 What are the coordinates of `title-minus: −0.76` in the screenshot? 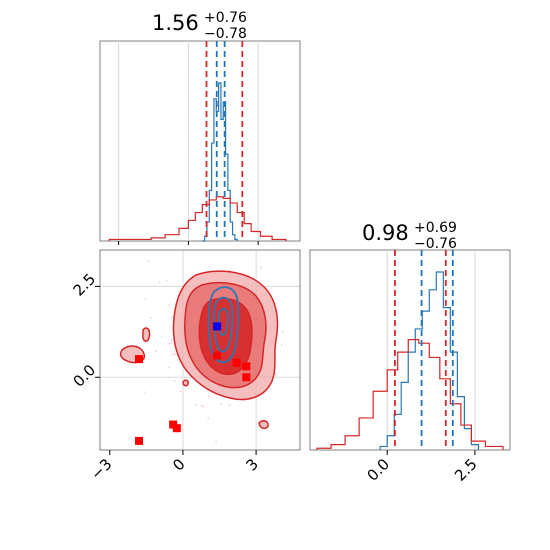 It's located at (435, 244).